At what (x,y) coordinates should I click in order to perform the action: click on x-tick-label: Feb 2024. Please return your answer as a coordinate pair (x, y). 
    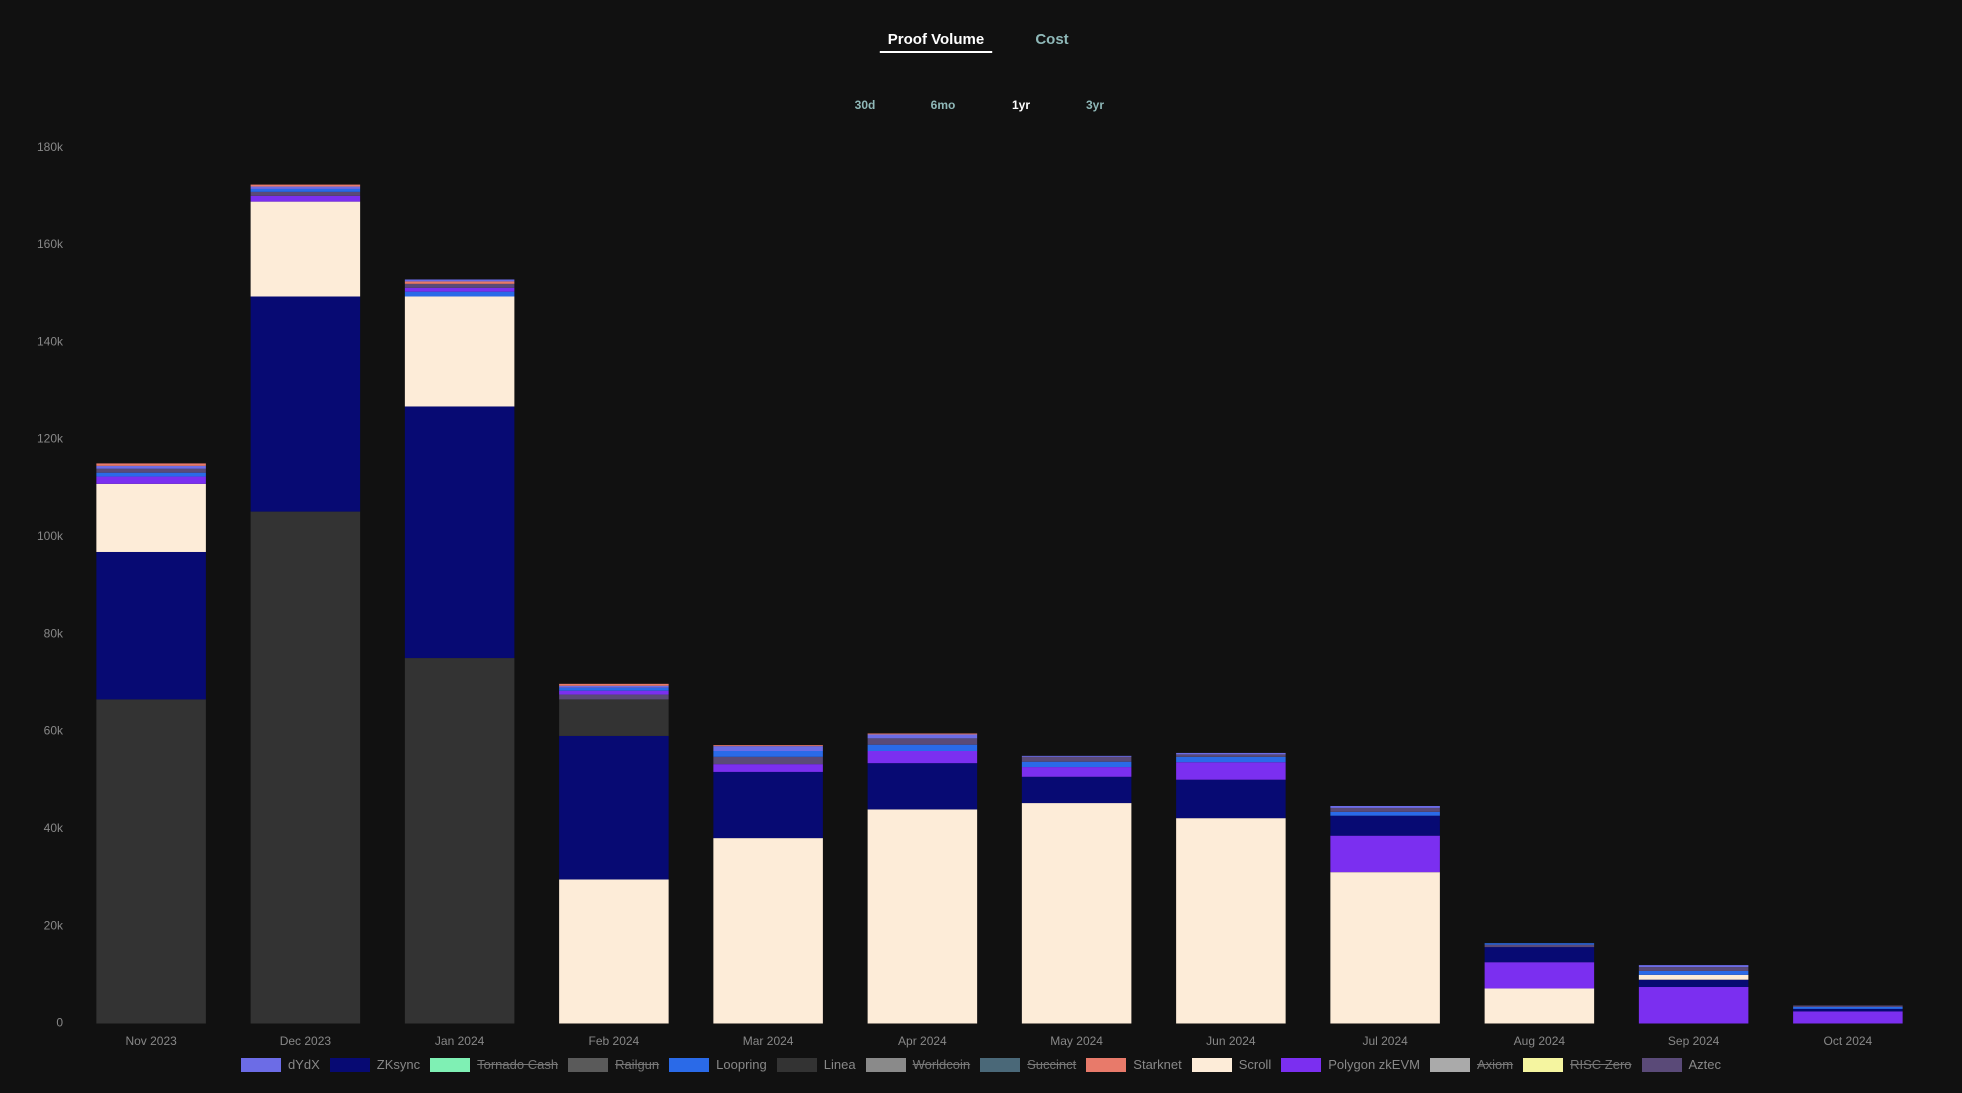
    Looking at the image, I should click on (614, 1041).